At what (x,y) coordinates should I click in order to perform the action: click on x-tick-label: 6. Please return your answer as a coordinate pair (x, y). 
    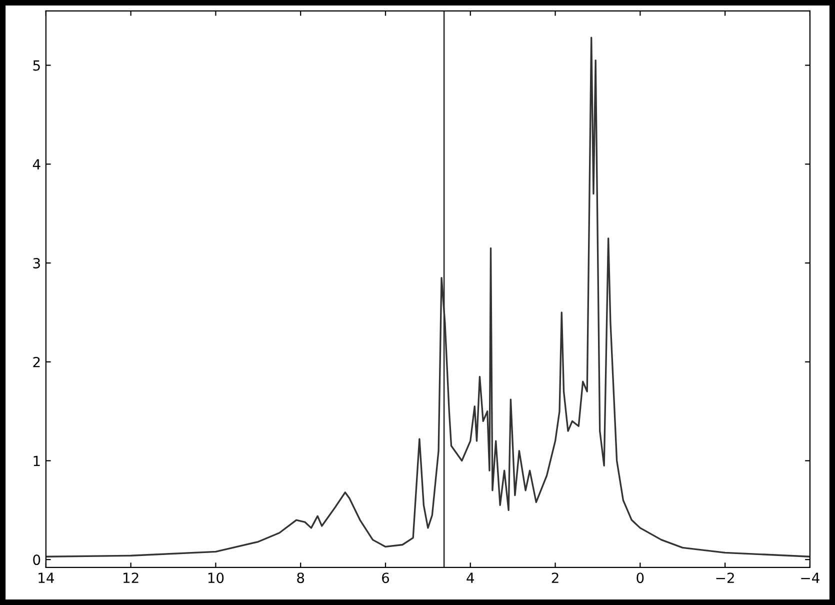
    Looking at the image, I should click on (386, 578).